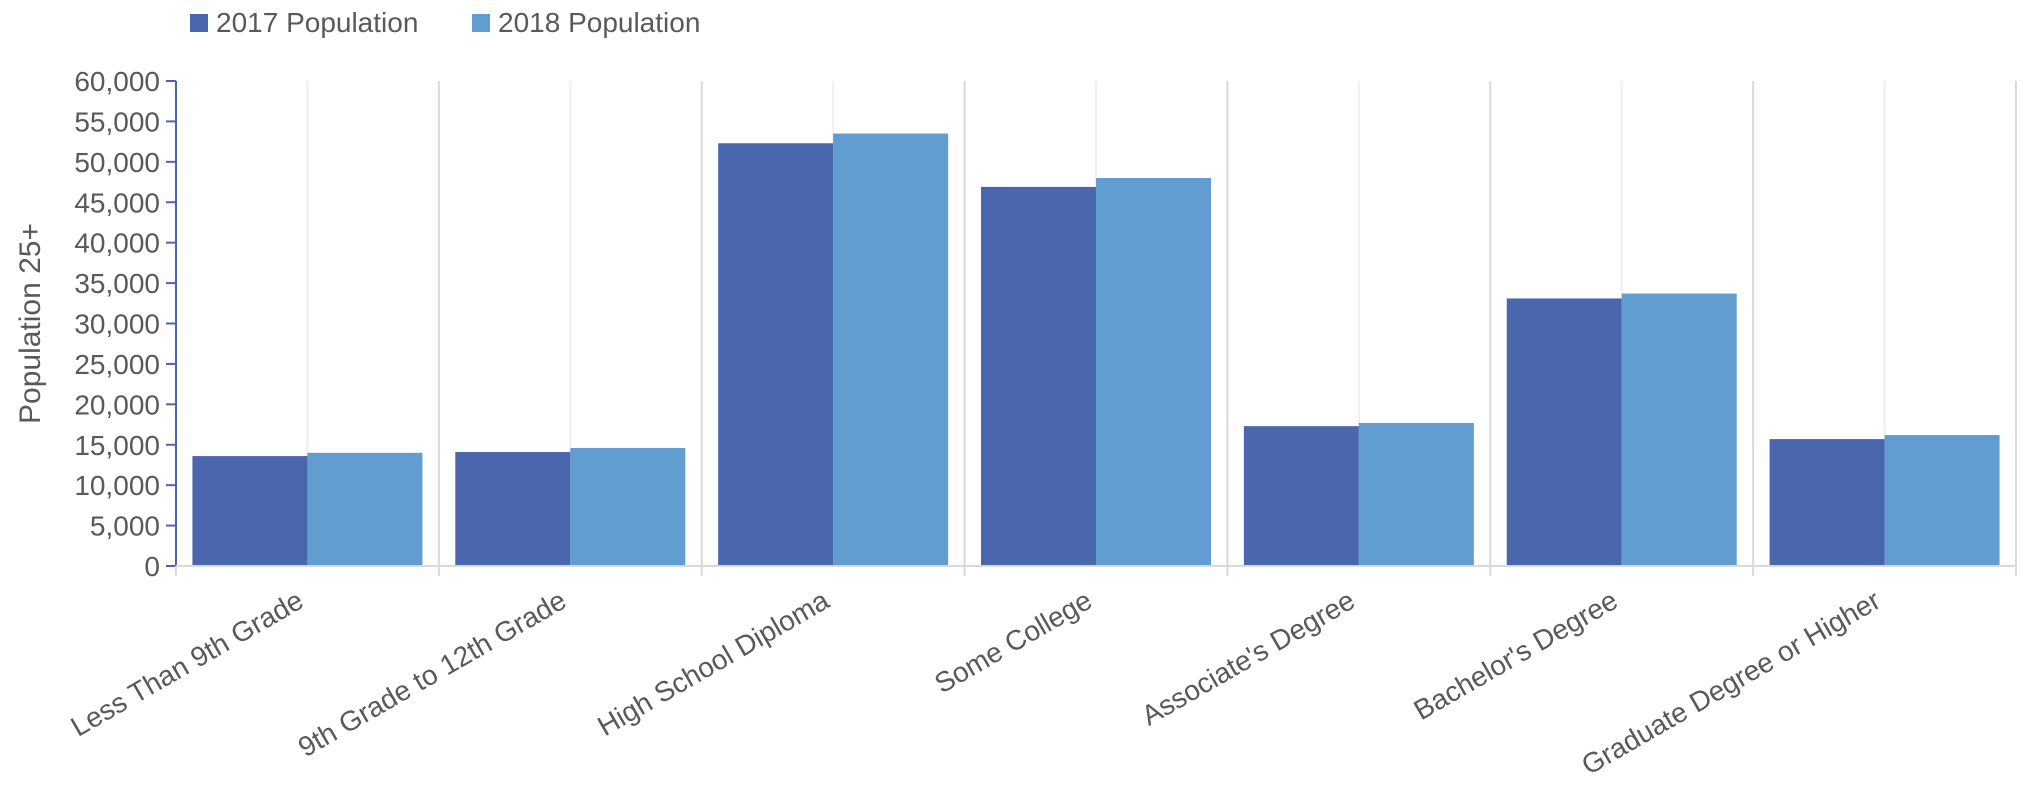  What do you see at coordinates (187, 663) in the screenshot?
I see `x-category-label: Less Than 9th Grade` at bounding box center [187, 663].